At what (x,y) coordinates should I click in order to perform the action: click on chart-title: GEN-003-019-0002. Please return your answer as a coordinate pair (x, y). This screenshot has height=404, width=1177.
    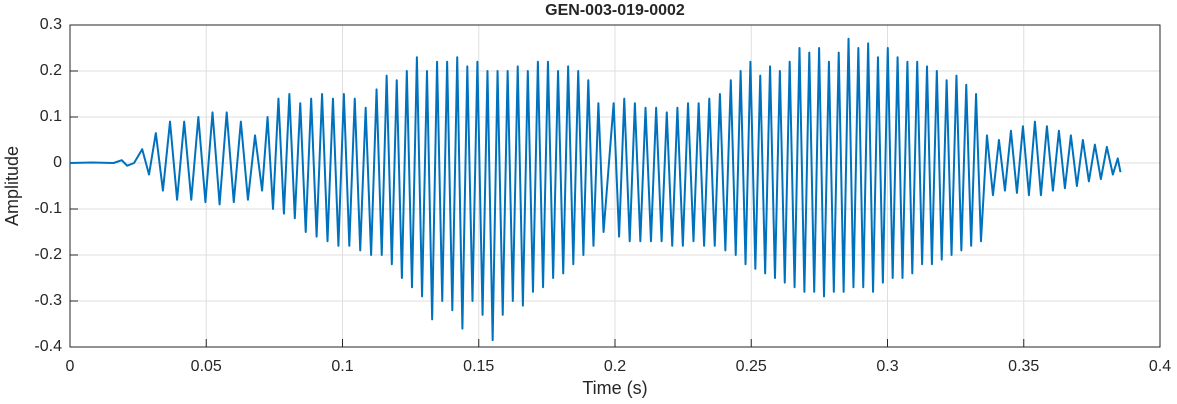
    Looking at the image, I should click on (615, 10).